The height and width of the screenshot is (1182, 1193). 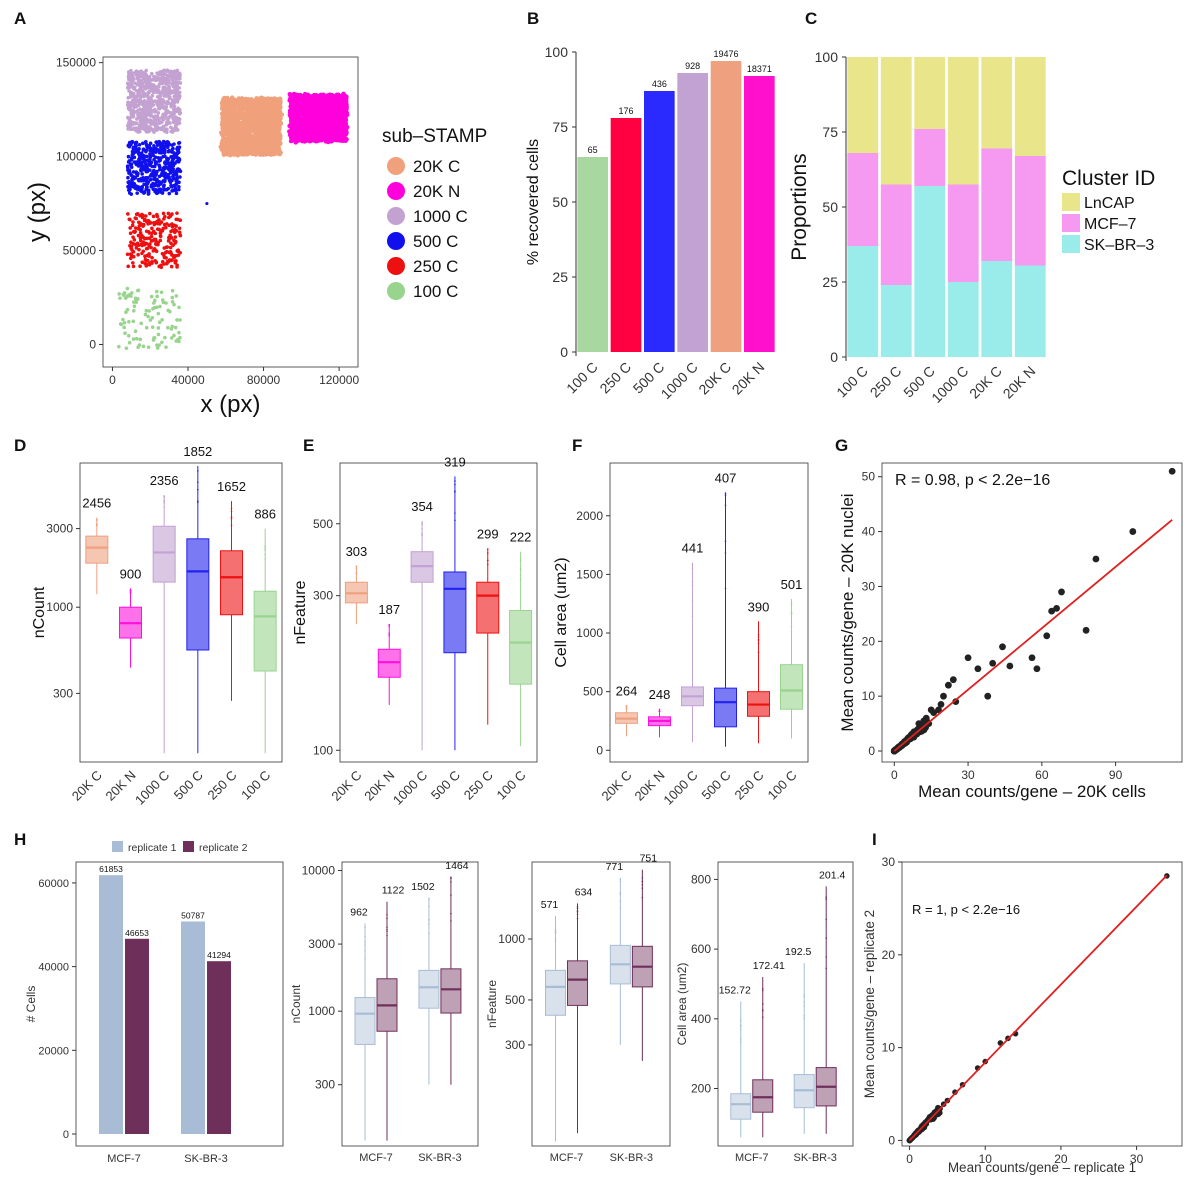 I want to click on panel-e-box, so click(x=455, y=613).